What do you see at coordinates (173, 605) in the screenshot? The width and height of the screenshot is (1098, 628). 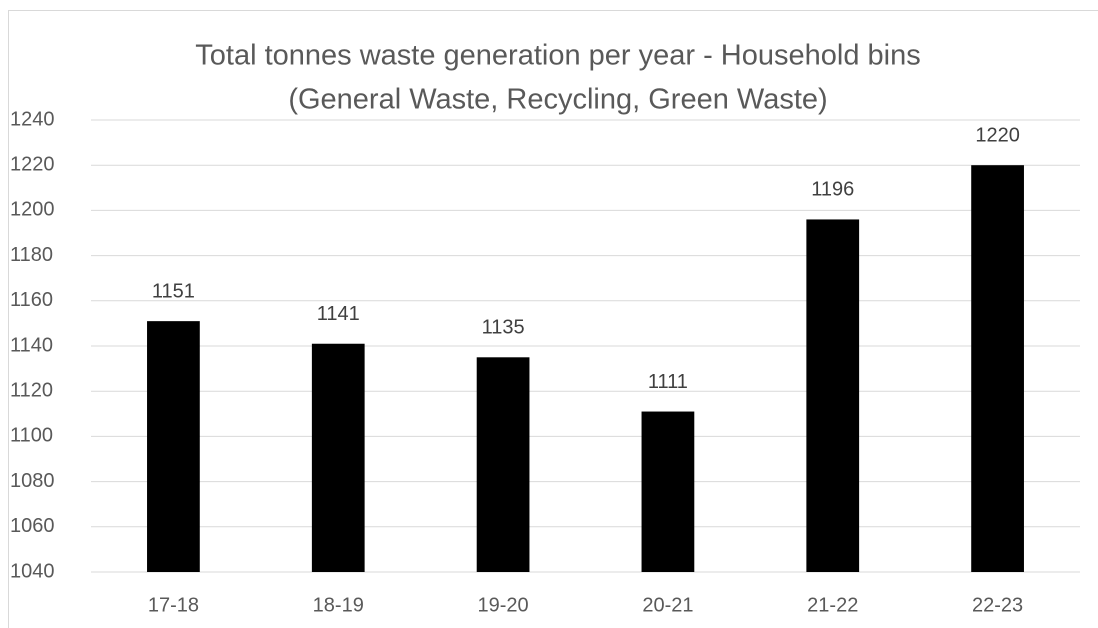 I see `x-tick-label: 17-18` at bounding box center [173, 605].